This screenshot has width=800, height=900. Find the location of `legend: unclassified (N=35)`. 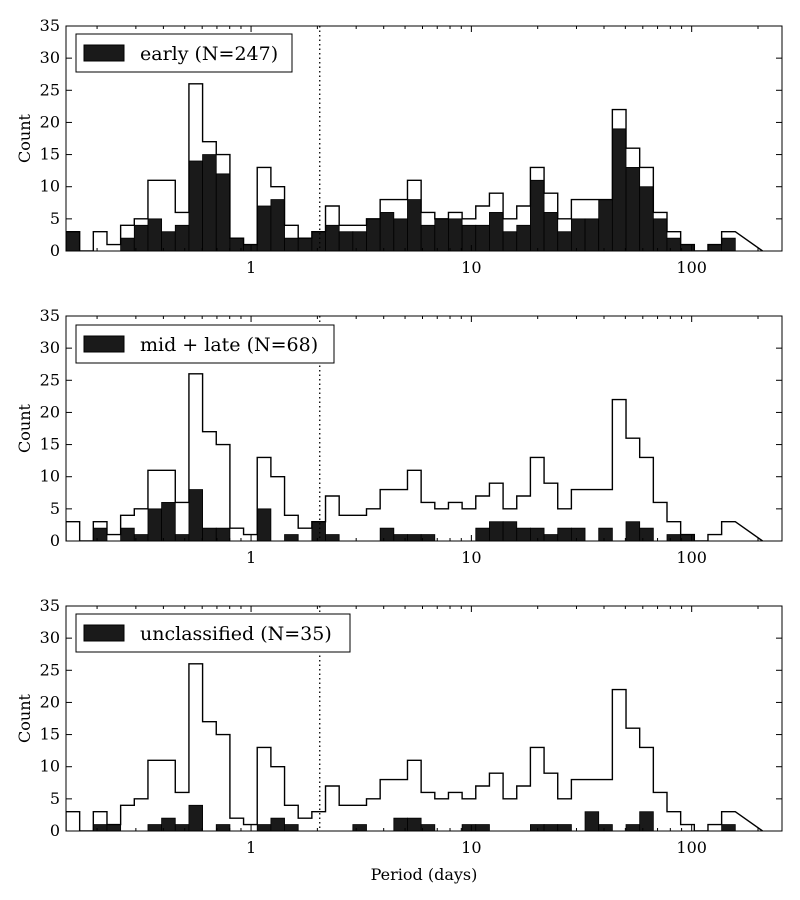

legend: unclassified (N=35) is located at coordinates (213, 633).